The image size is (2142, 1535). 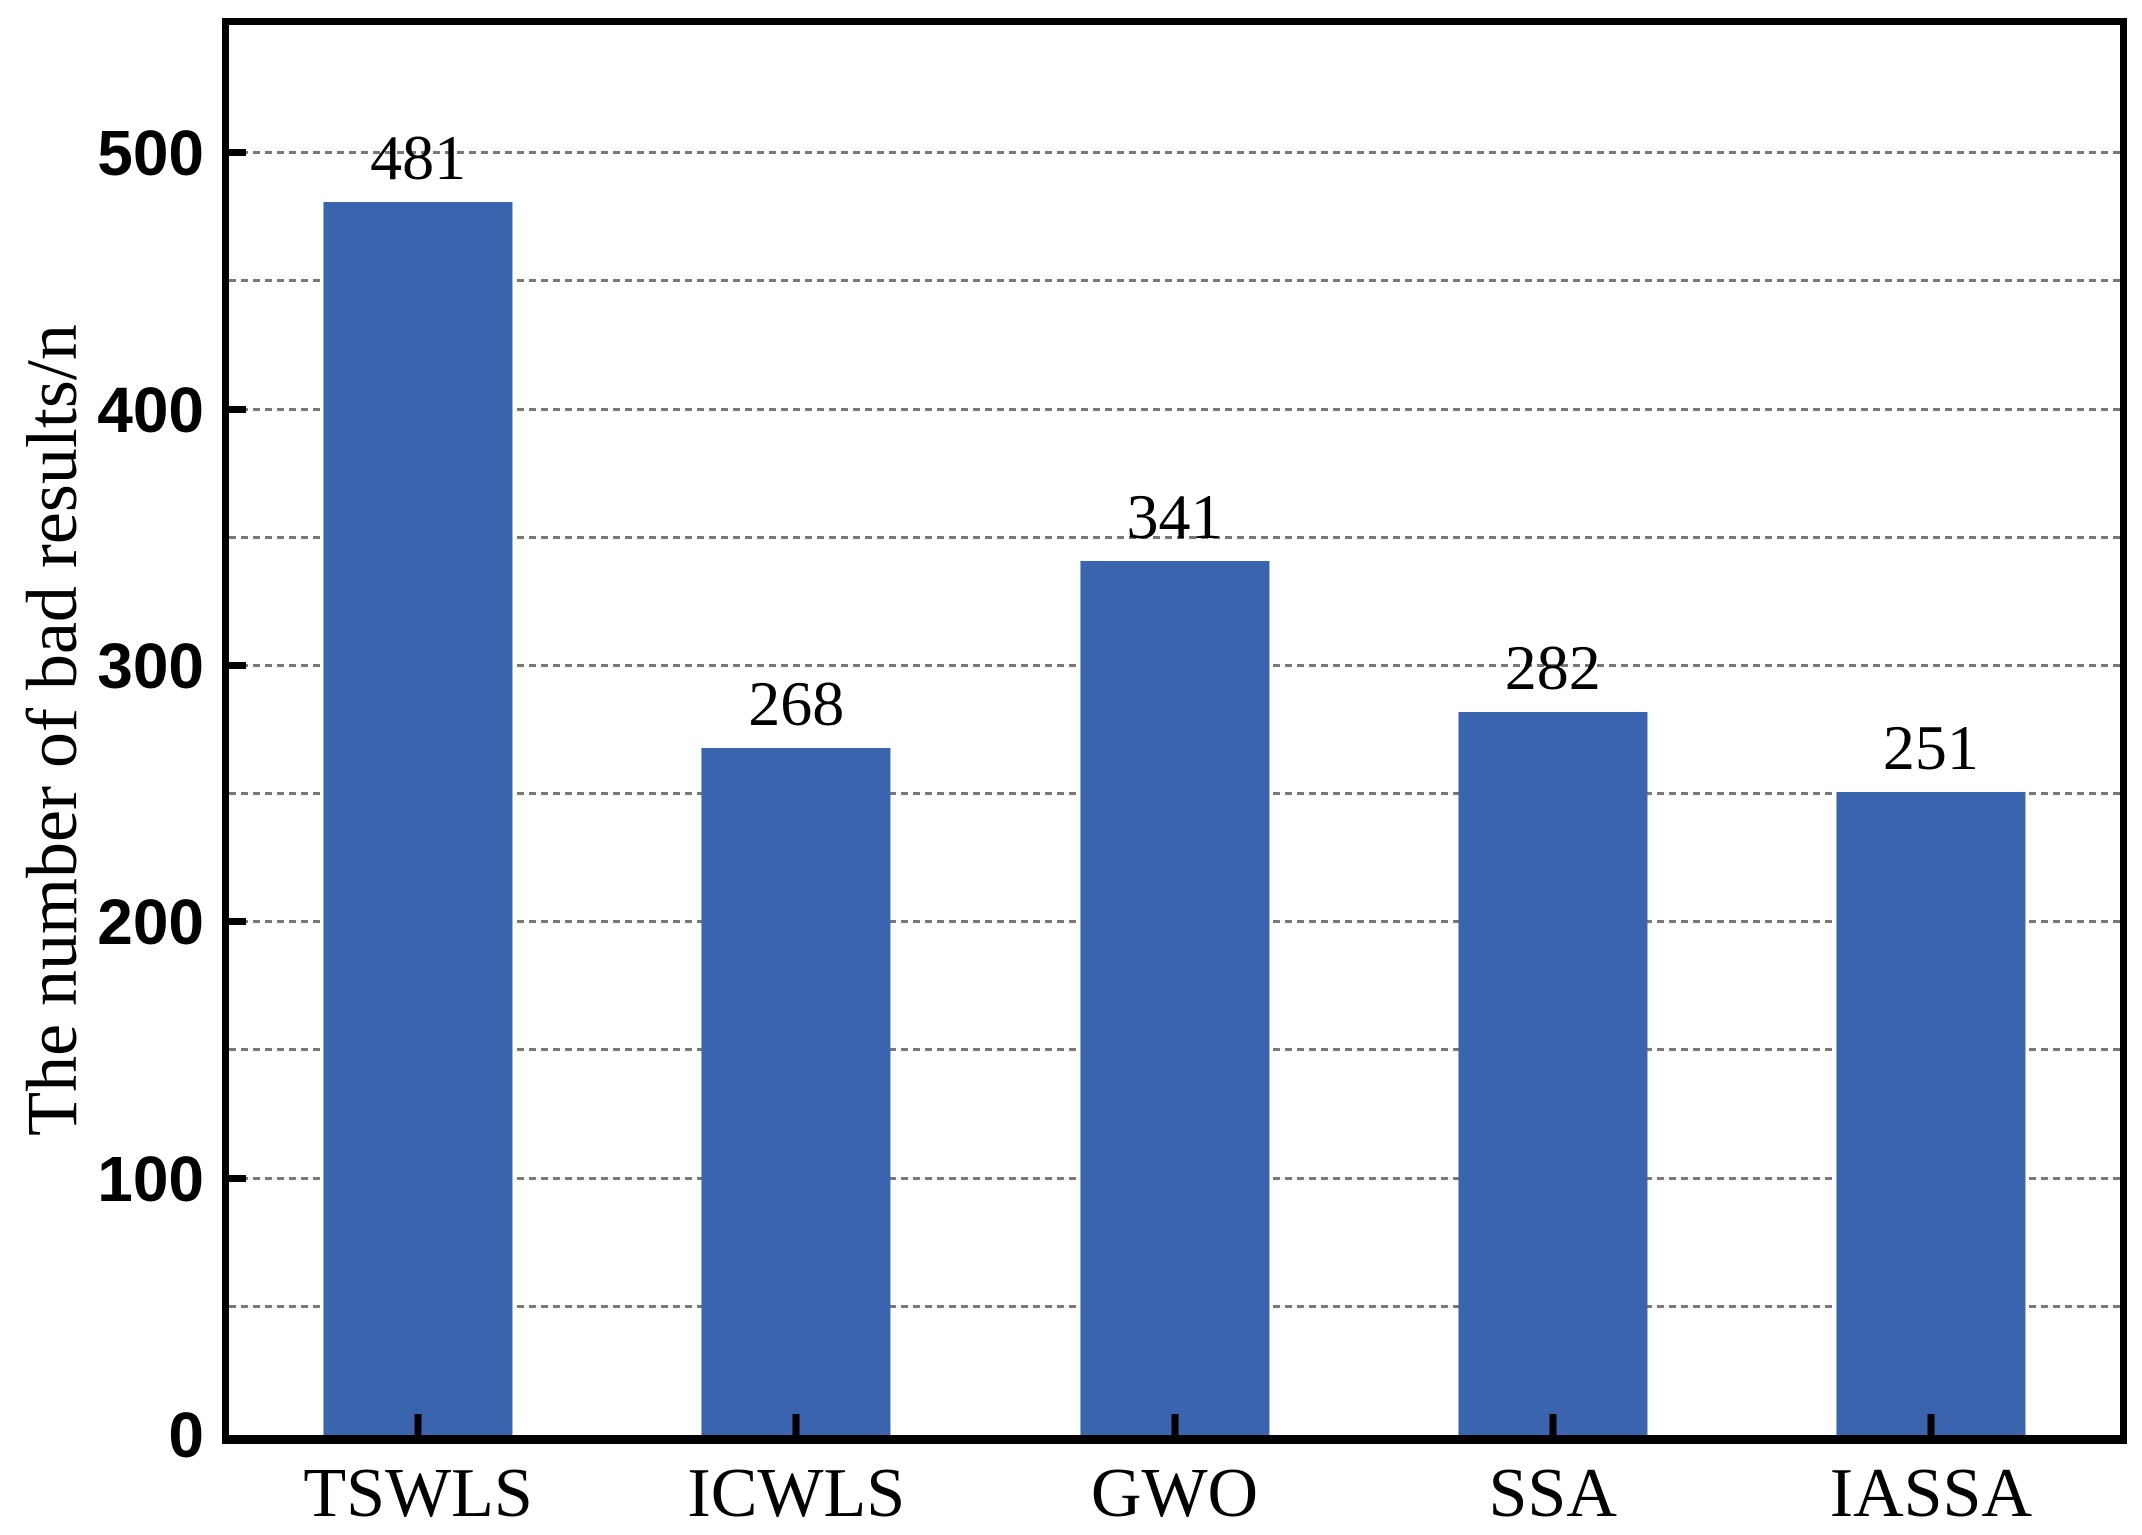 I want to click on x-axis-tick-tswls, so click(x=418, y=1424).